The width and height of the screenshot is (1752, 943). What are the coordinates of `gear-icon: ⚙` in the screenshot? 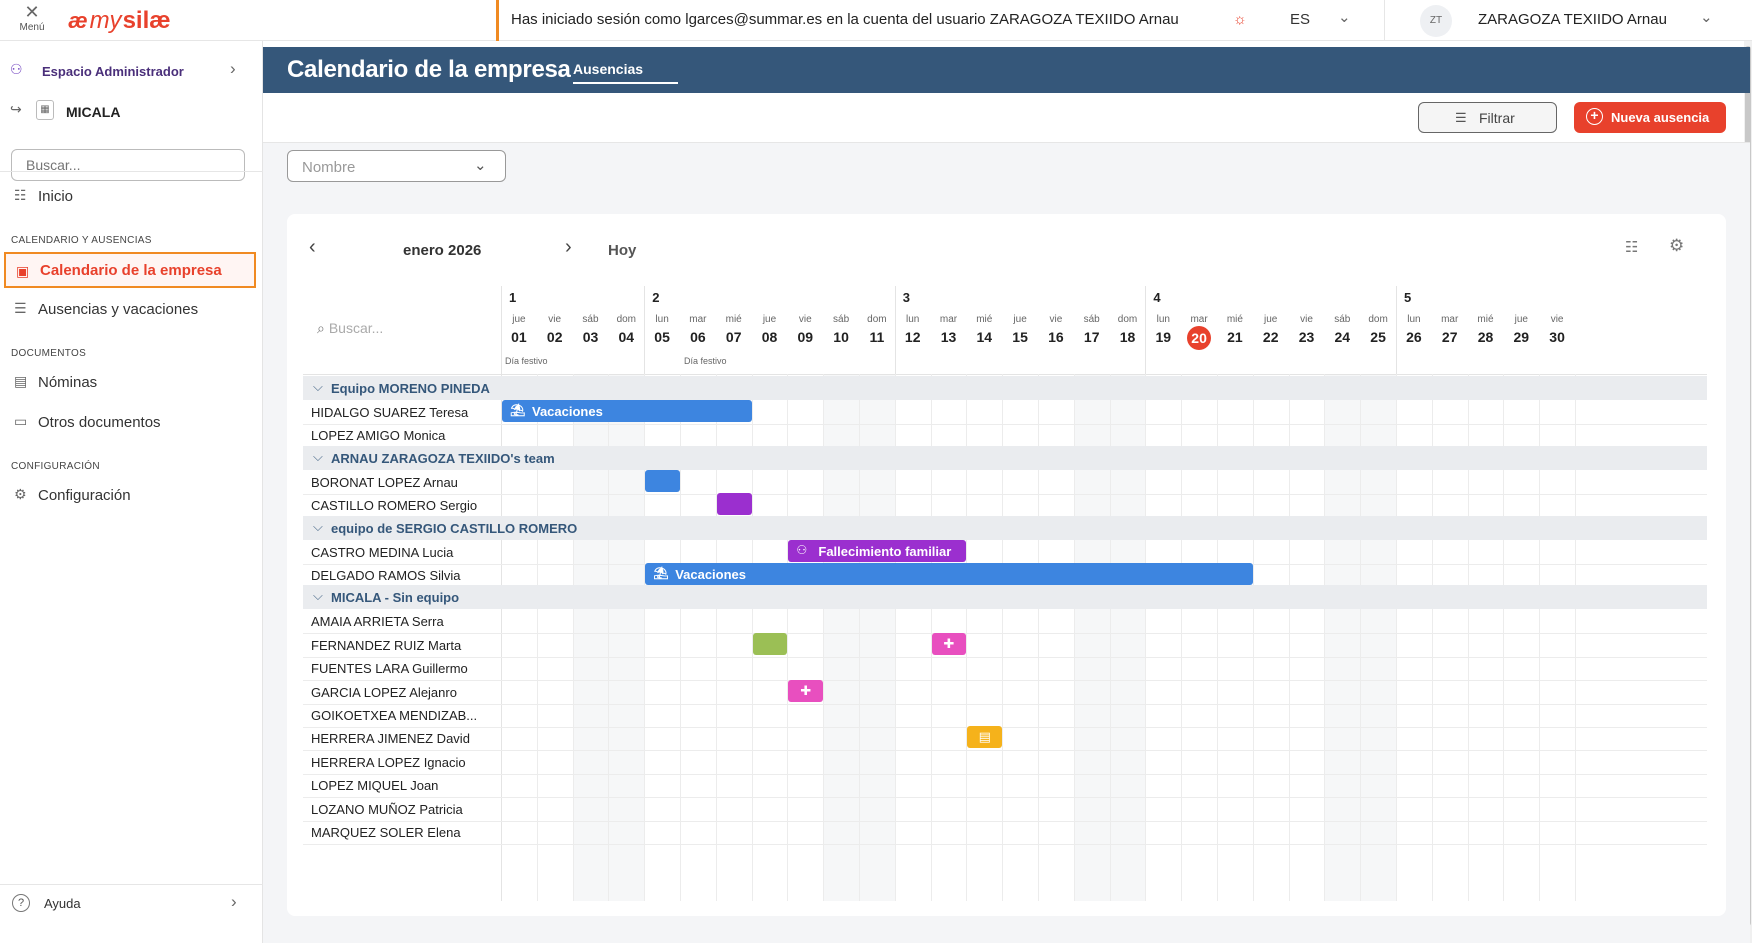 It's located at (1677, 245).